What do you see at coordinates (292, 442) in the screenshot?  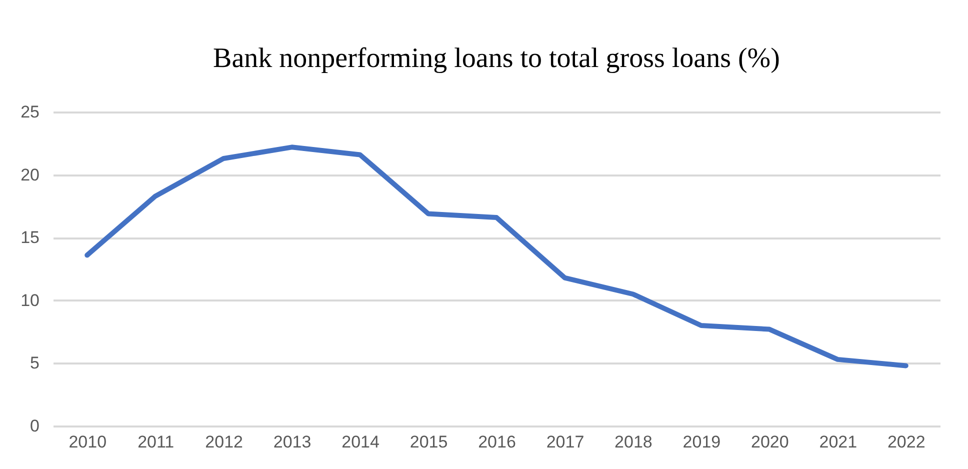 I see `x-tick-label: 2013` at bounding box center [292, 442].